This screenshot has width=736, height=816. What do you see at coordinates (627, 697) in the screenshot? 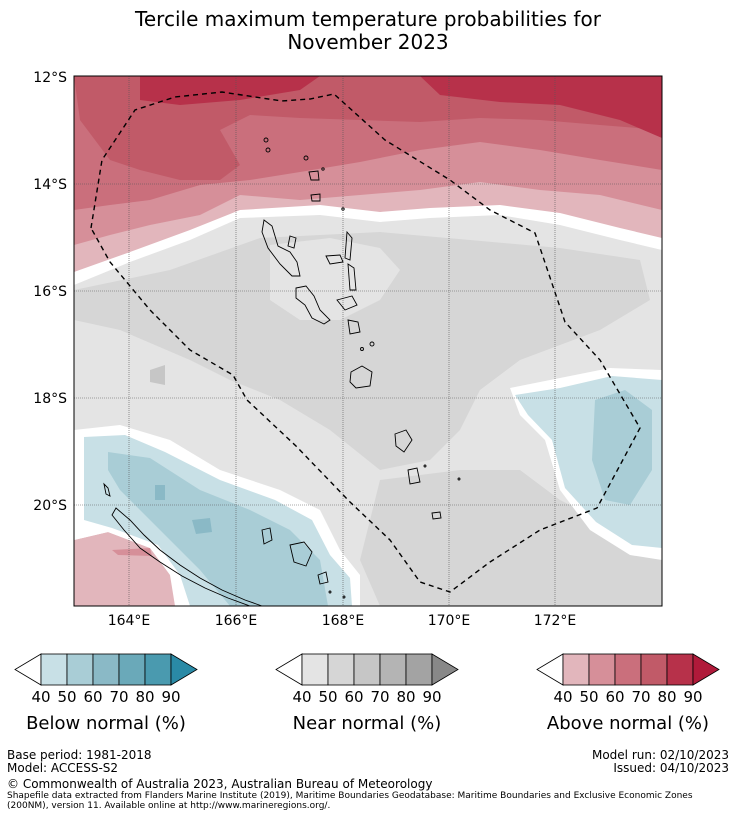
I see `legend-above-ticks: 40 50 60 70 80 90` at bounding box center [627, 697].